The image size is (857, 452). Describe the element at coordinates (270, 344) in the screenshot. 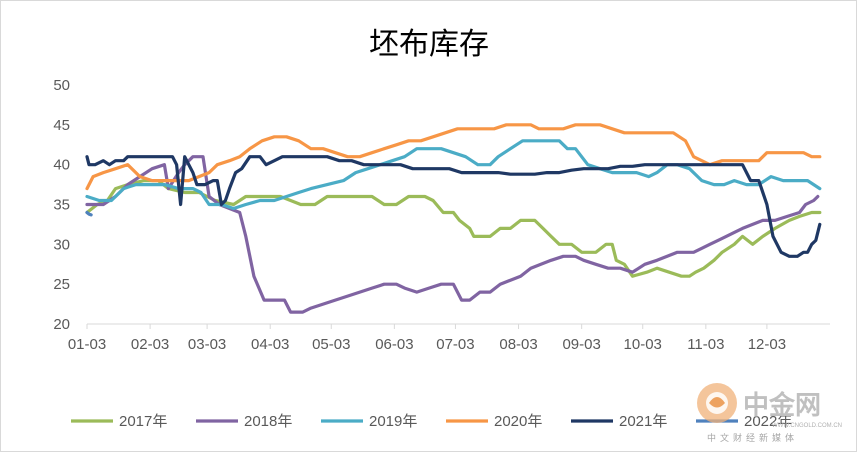

I see `x-tick-label: 04-03` at that location.